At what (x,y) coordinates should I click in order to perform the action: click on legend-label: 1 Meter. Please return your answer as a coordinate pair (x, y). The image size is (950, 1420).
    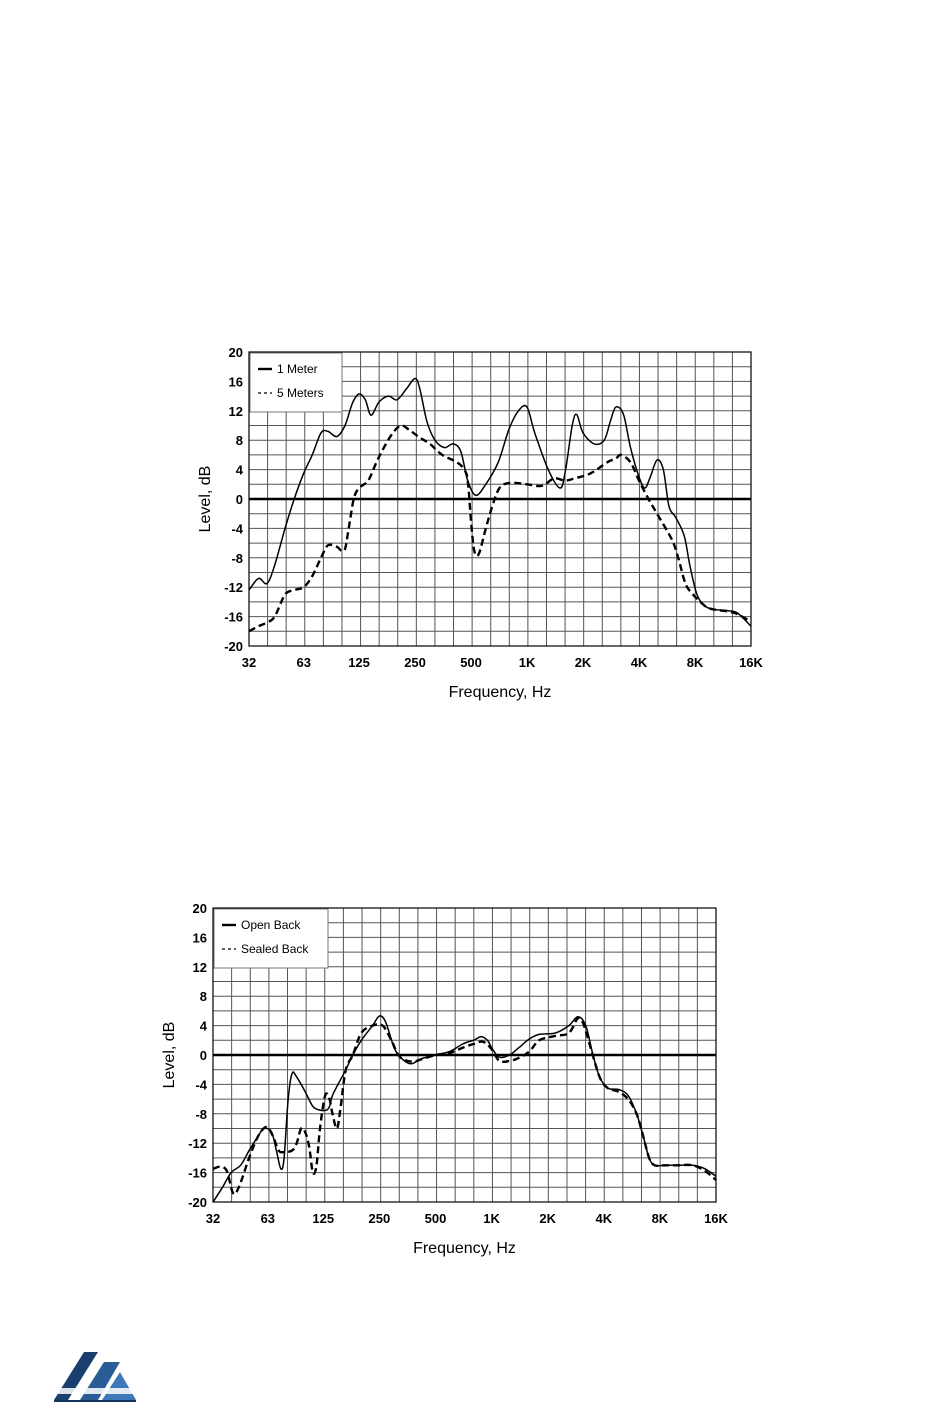
    Looking at the image, I should click on (297, 369).